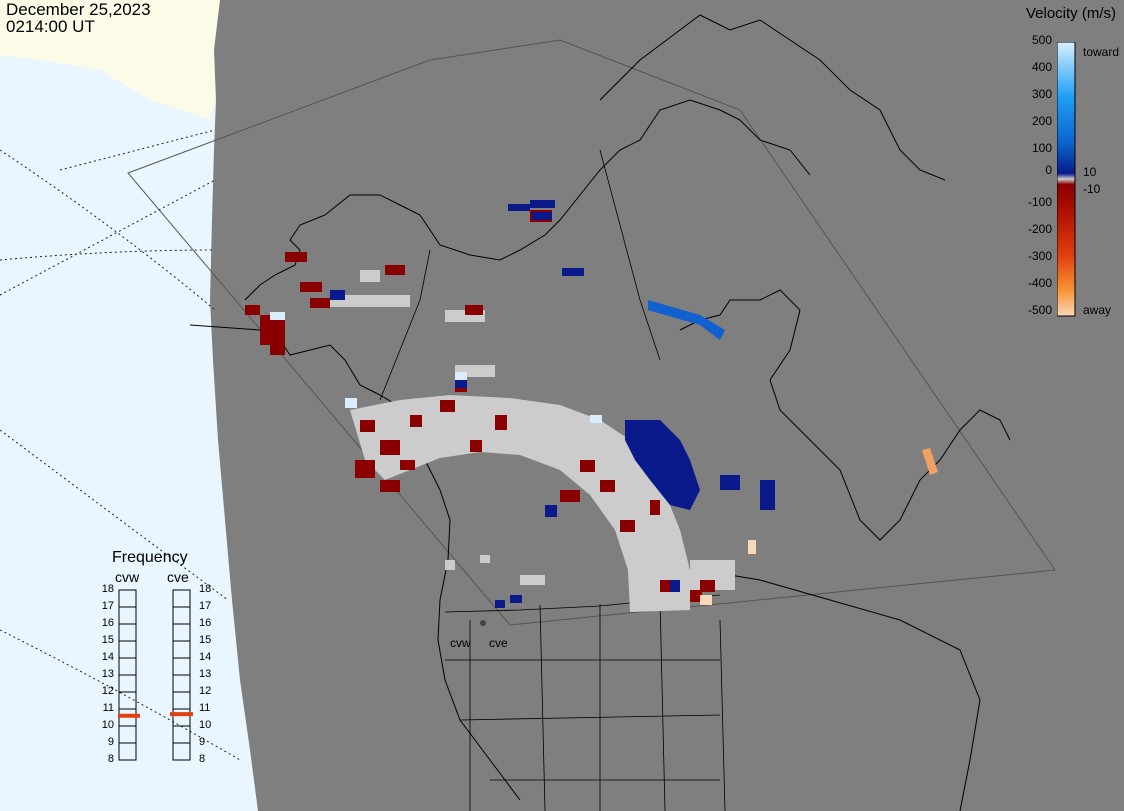 Image resolution: width=1124 pixels, height=811 pixels. I want to click on velocity-tick-label: -300, so click(1039, 256).